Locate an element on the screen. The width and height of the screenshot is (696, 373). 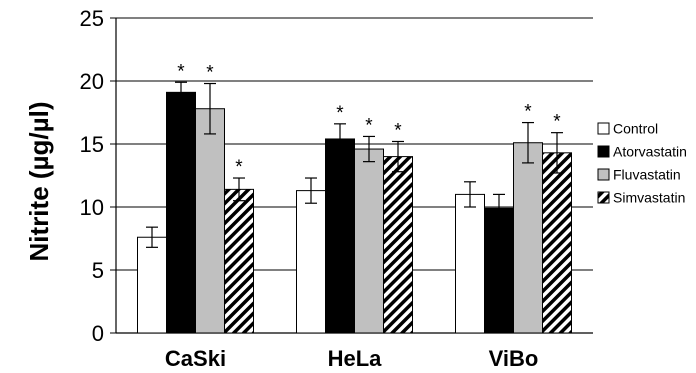
x-category-label-vibo: ViBo is located at coordinates (514, 358).